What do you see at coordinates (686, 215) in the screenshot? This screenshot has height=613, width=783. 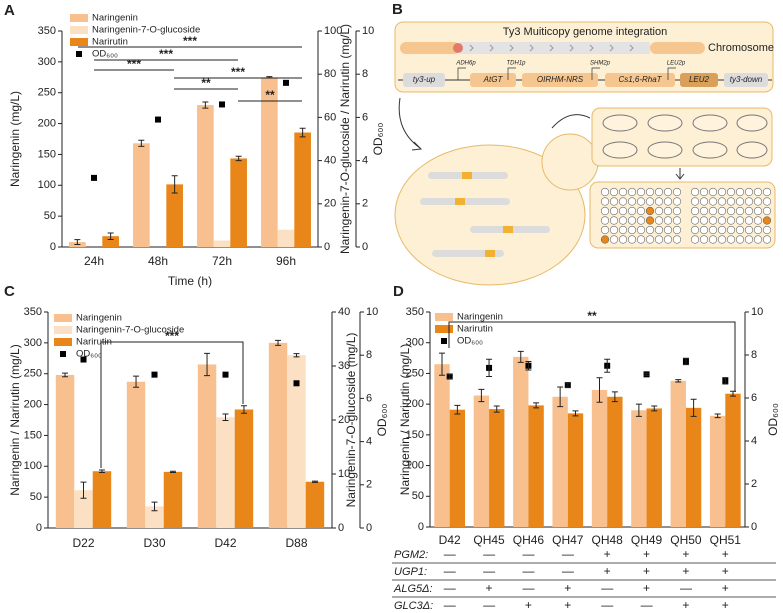 I see `wells` at bounding box center [686, 215].